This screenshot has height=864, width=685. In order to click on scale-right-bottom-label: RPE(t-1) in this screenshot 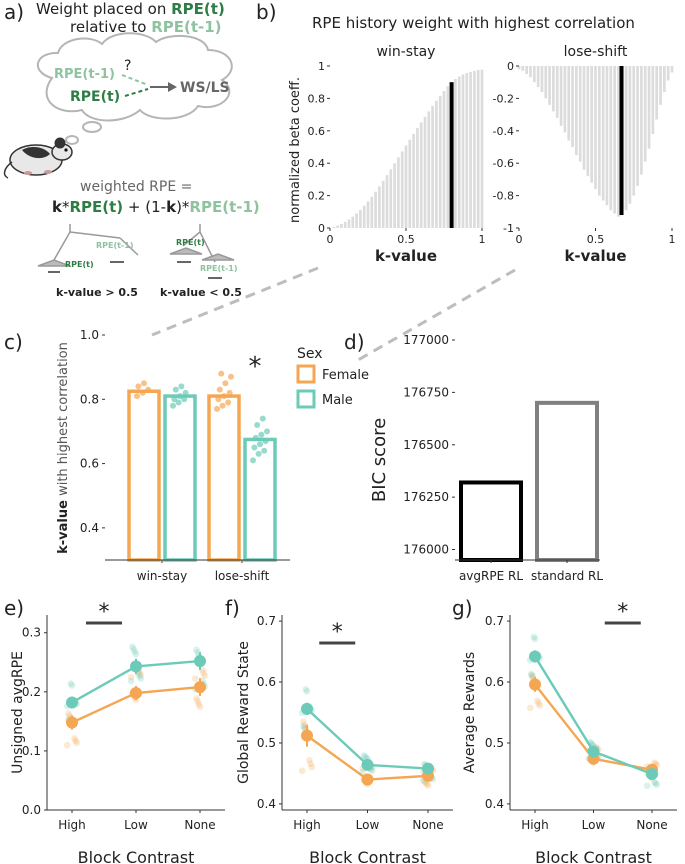, I will do `click(219, 268)`.